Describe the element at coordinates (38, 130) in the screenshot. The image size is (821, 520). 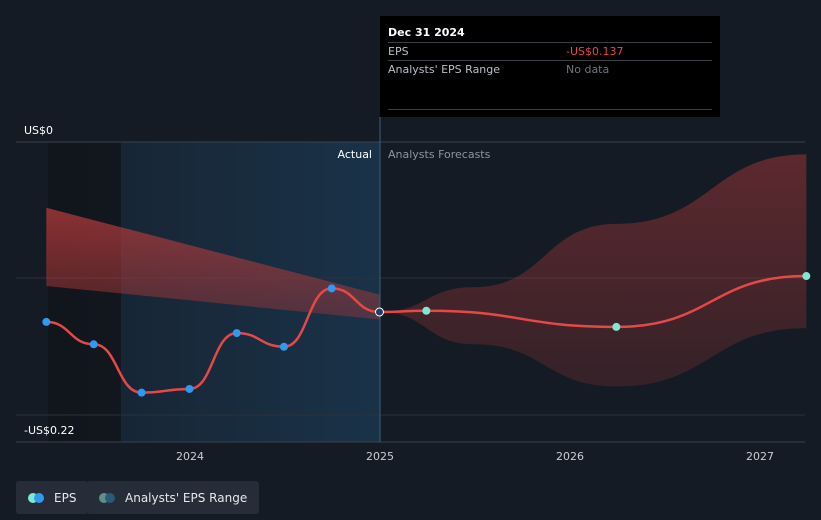
I see `y-tick-label: US$0` at that location.